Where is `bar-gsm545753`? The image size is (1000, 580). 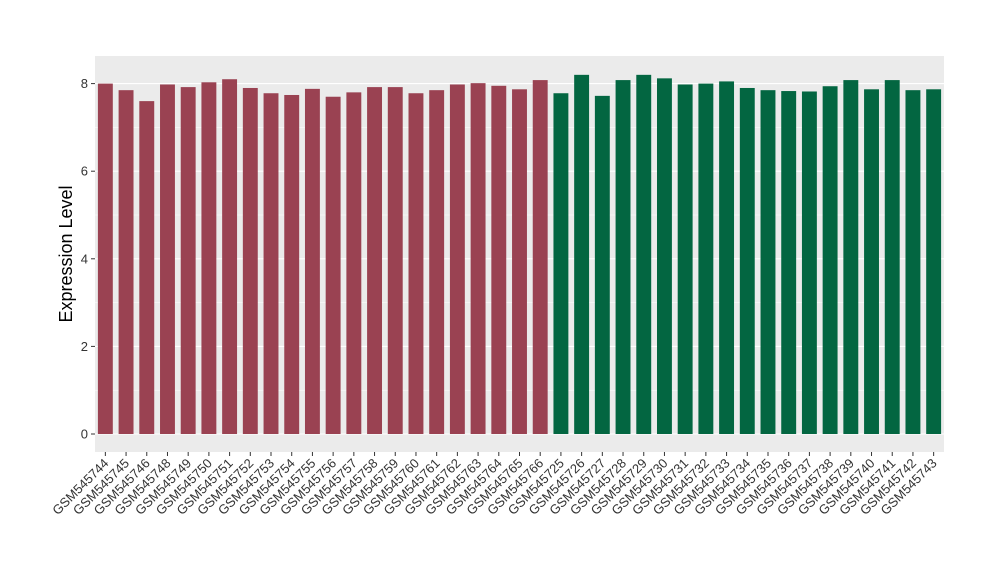 bar-gsm545753 is located at coordinates (271, 264).